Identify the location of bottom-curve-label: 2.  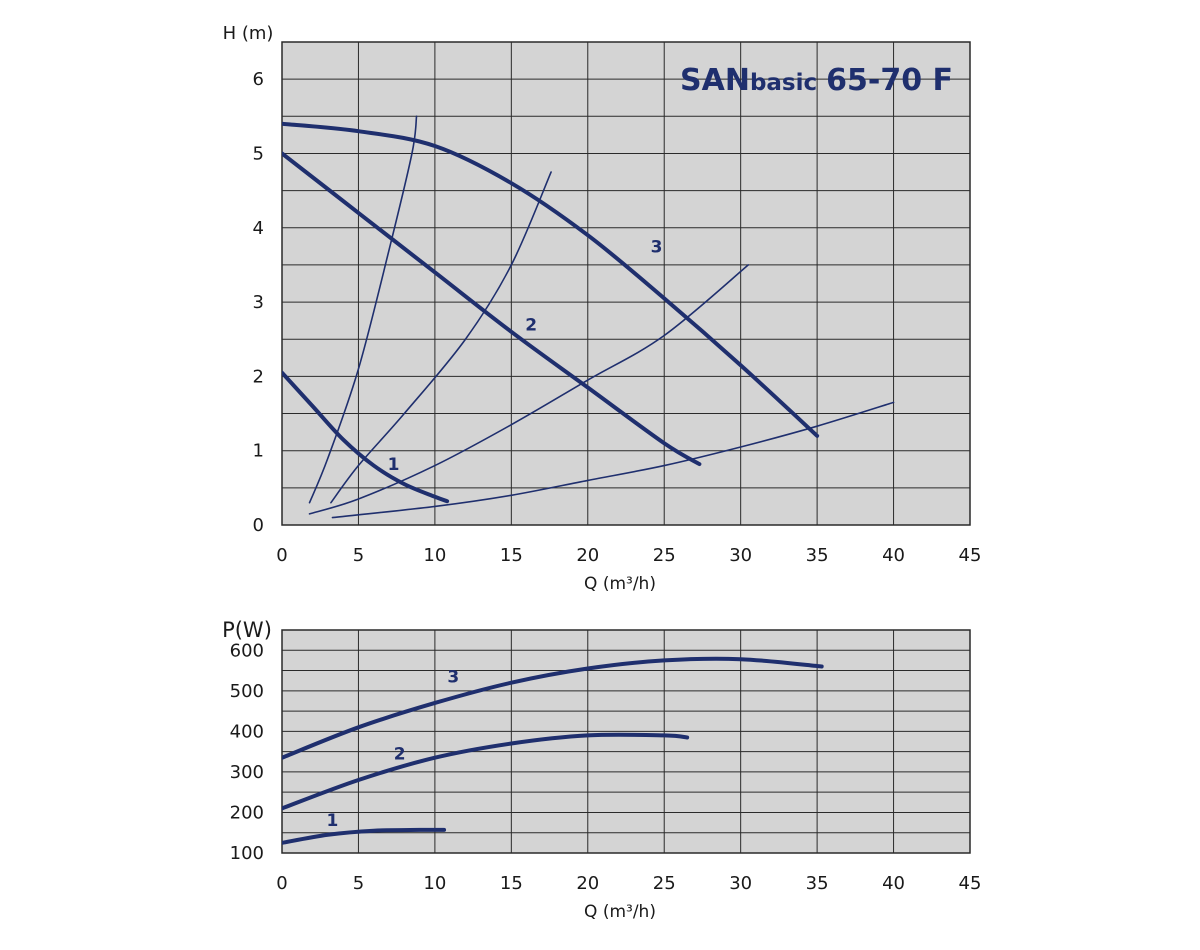
(400, 755).